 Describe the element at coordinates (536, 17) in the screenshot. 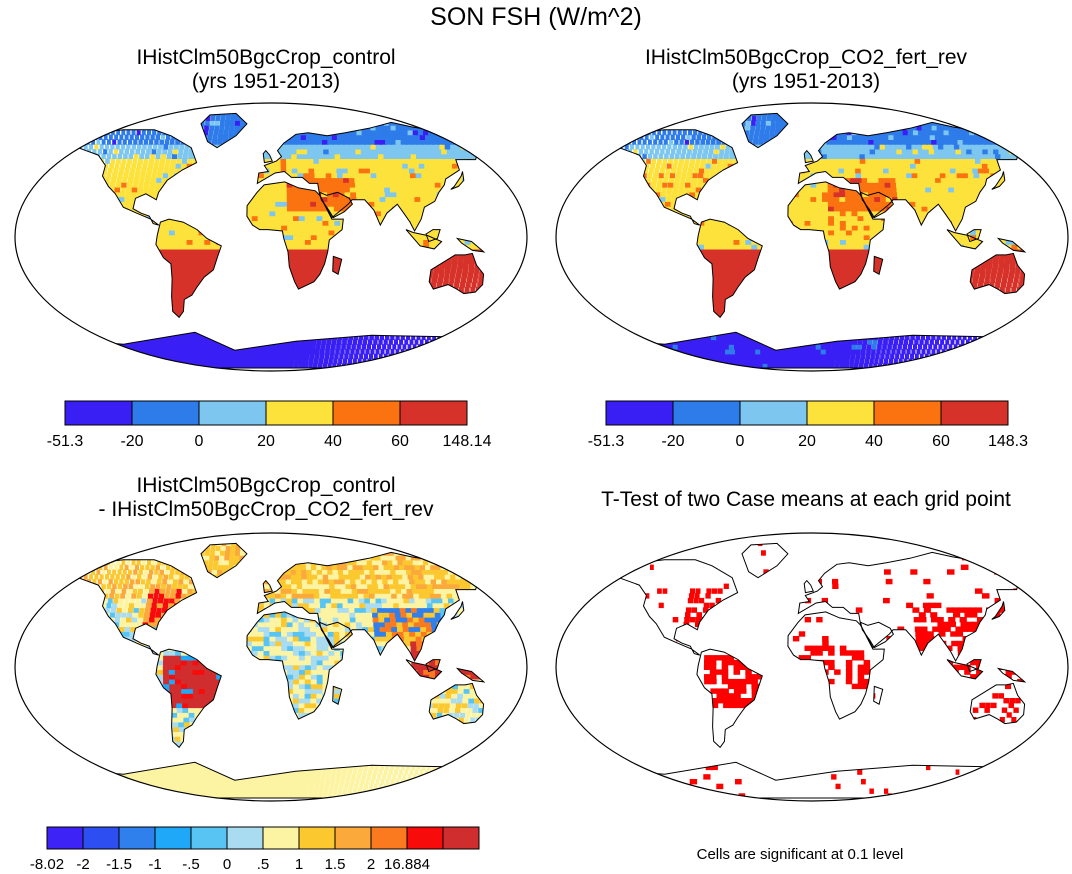

I see `figure-title: SON FSH (W/m^2)` at that location.